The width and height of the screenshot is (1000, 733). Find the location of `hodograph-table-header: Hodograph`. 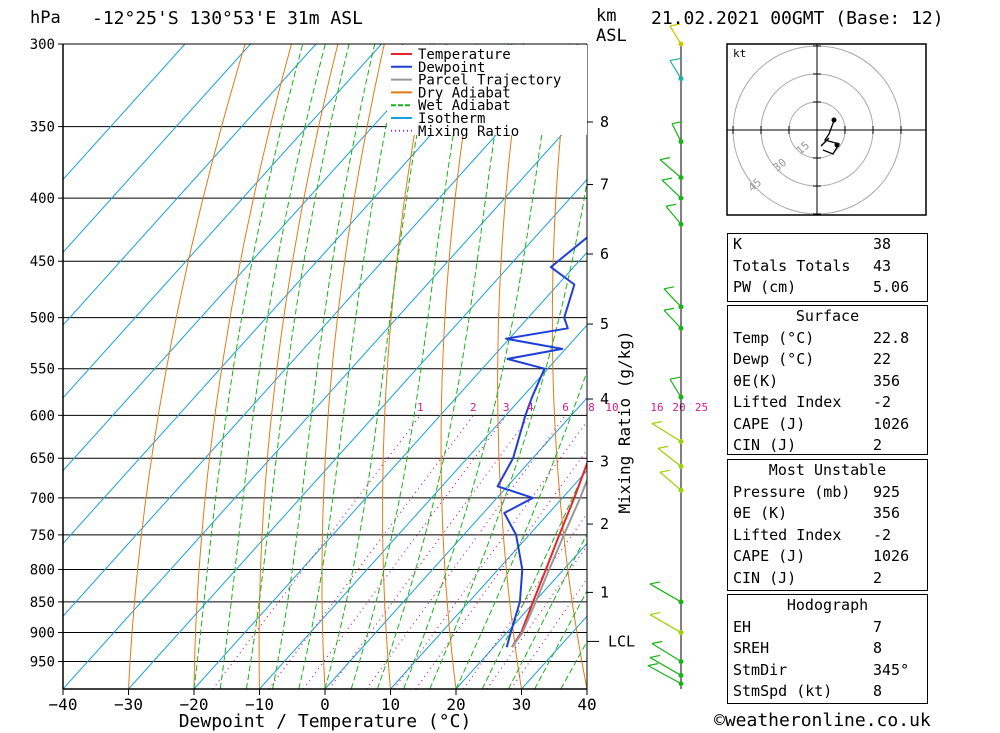

hodograph-table-header: Hodograph is located at coordinates (827, 605).